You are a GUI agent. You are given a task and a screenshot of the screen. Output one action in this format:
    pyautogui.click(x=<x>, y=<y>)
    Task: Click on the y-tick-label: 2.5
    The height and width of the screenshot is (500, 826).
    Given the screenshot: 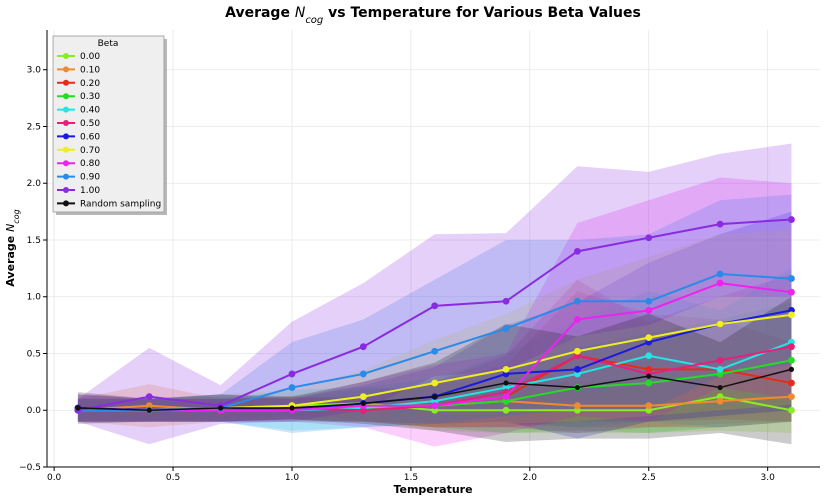 What is the action you would take?
    pyautogui.click(x=34, y=127)
    